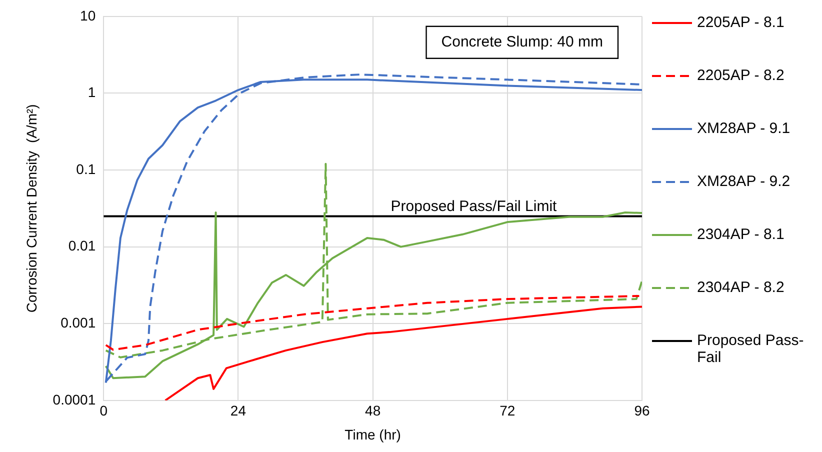 Image resolution: width=822 pixels, height=452 pixels. What do you see at coordinates (740, 22) in the screenshot?
I see `legend-label: 2205AP - 8.1` at bounding box center [740, 22].